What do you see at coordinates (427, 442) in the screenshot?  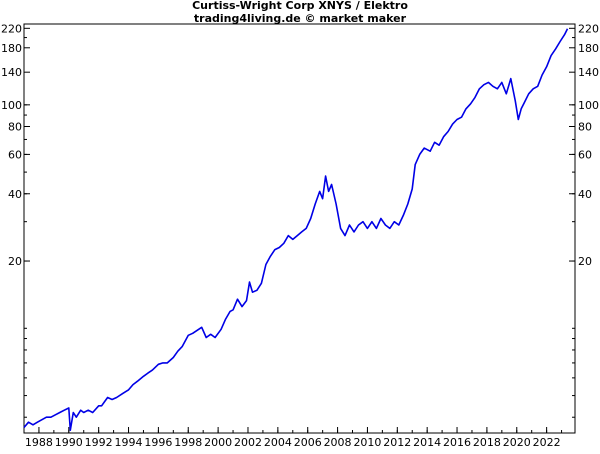 I see `x-tick-label: 2014` at bounding box center [427, 442].